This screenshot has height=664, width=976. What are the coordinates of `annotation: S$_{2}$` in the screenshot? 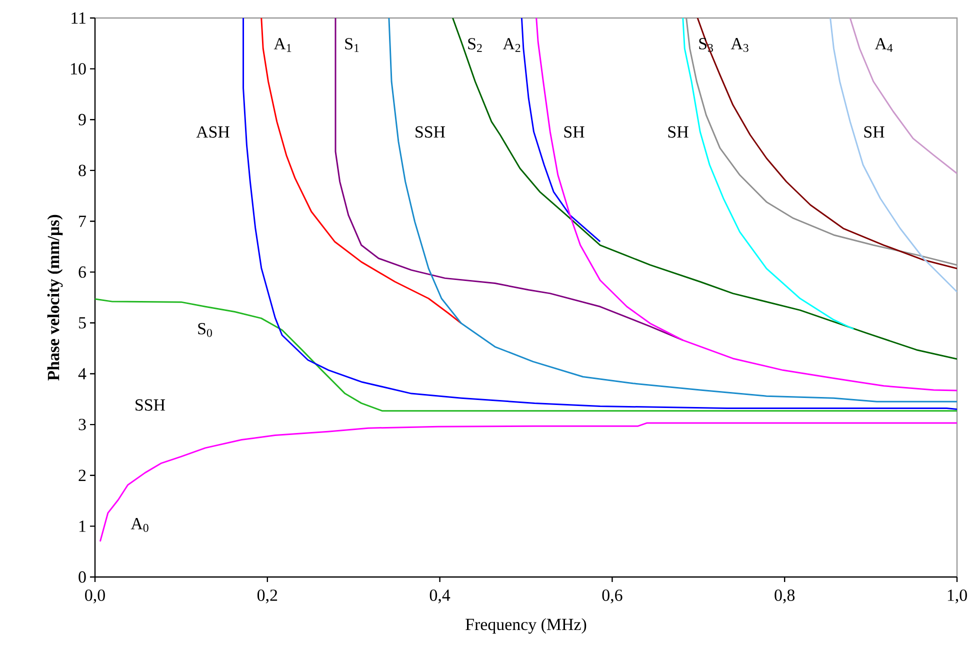 It's located at (475, 45).